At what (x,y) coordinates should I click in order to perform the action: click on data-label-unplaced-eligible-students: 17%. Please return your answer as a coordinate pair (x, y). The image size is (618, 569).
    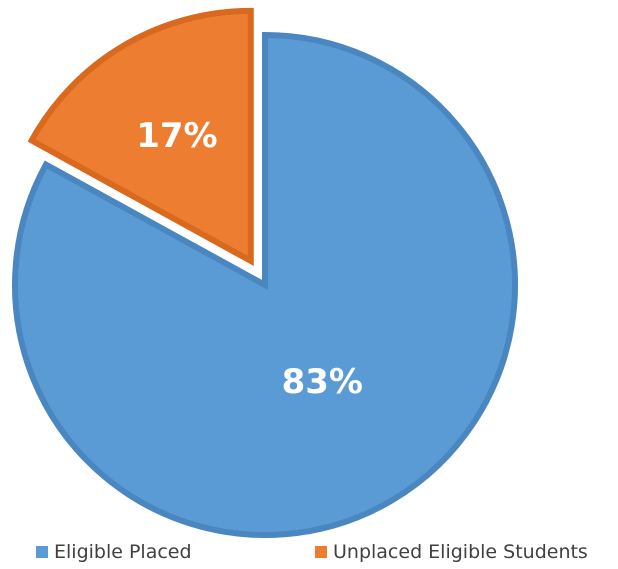
    Looking at the image, I should click on (176, 136).